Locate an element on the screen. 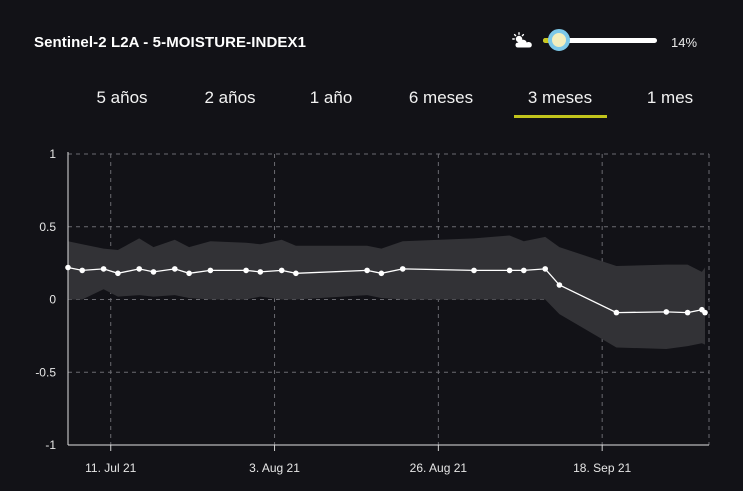 The width and height of the screenshot is (743, 491). y-tick-label: -1 is located at coordinates (50, 445).